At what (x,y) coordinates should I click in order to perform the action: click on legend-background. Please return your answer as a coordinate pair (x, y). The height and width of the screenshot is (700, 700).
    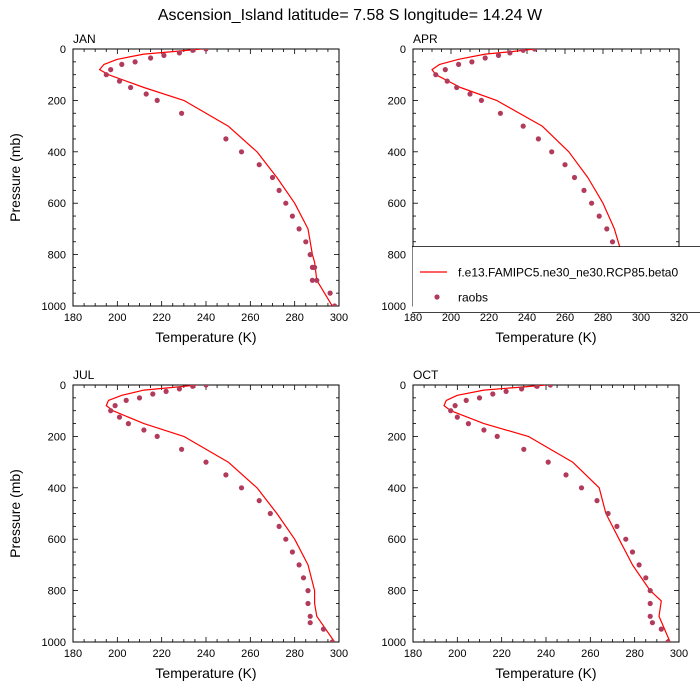
    Looking at the image, I should click on (556, 279).